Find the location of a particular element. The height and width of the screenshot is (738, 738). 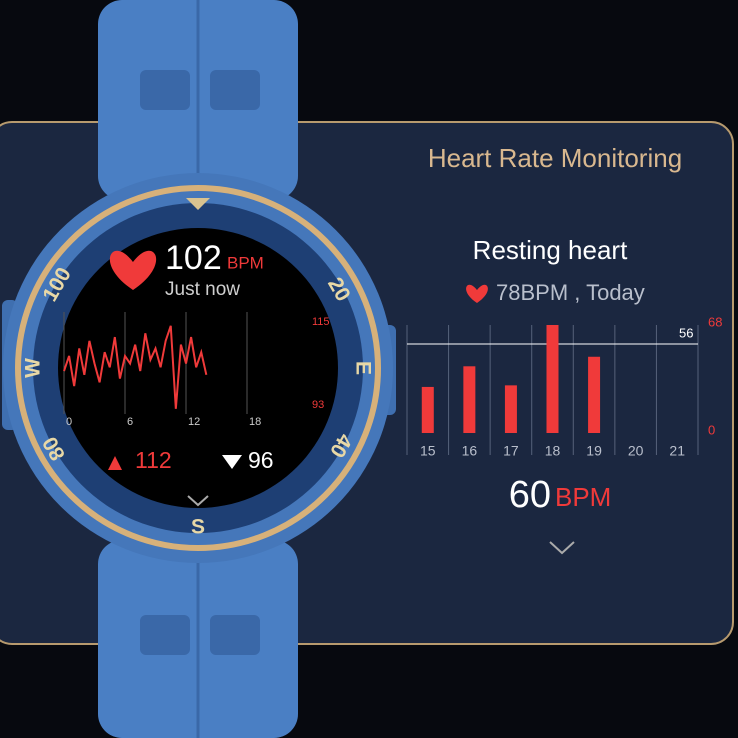

today-label: 78BPM , Today is located at coordinates (570, 292).